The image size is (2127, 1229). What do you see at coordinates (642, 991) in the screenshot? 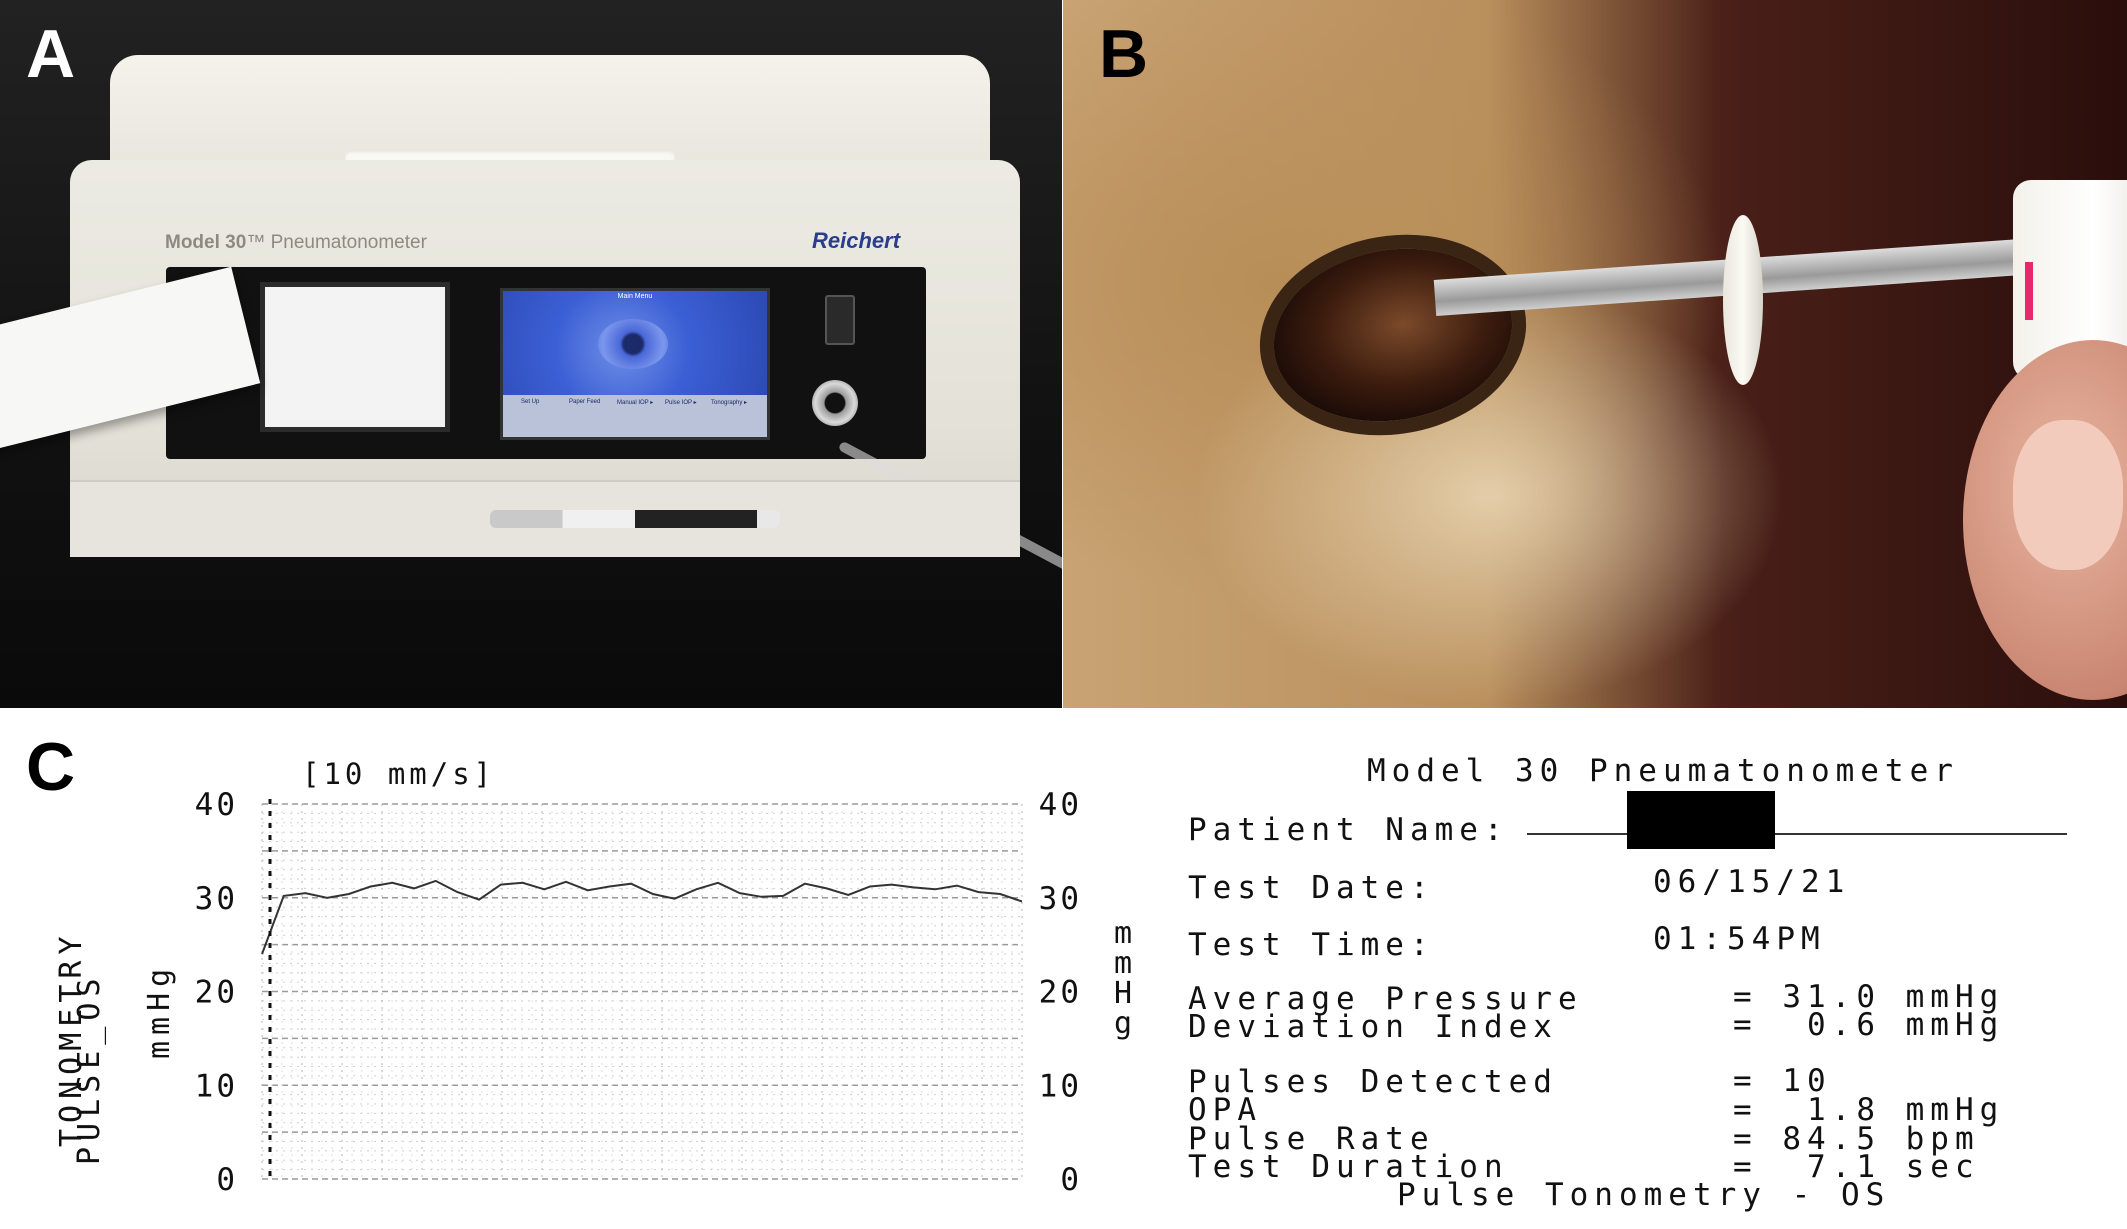
I see `chart-grid` at bounding box center [642, 991].